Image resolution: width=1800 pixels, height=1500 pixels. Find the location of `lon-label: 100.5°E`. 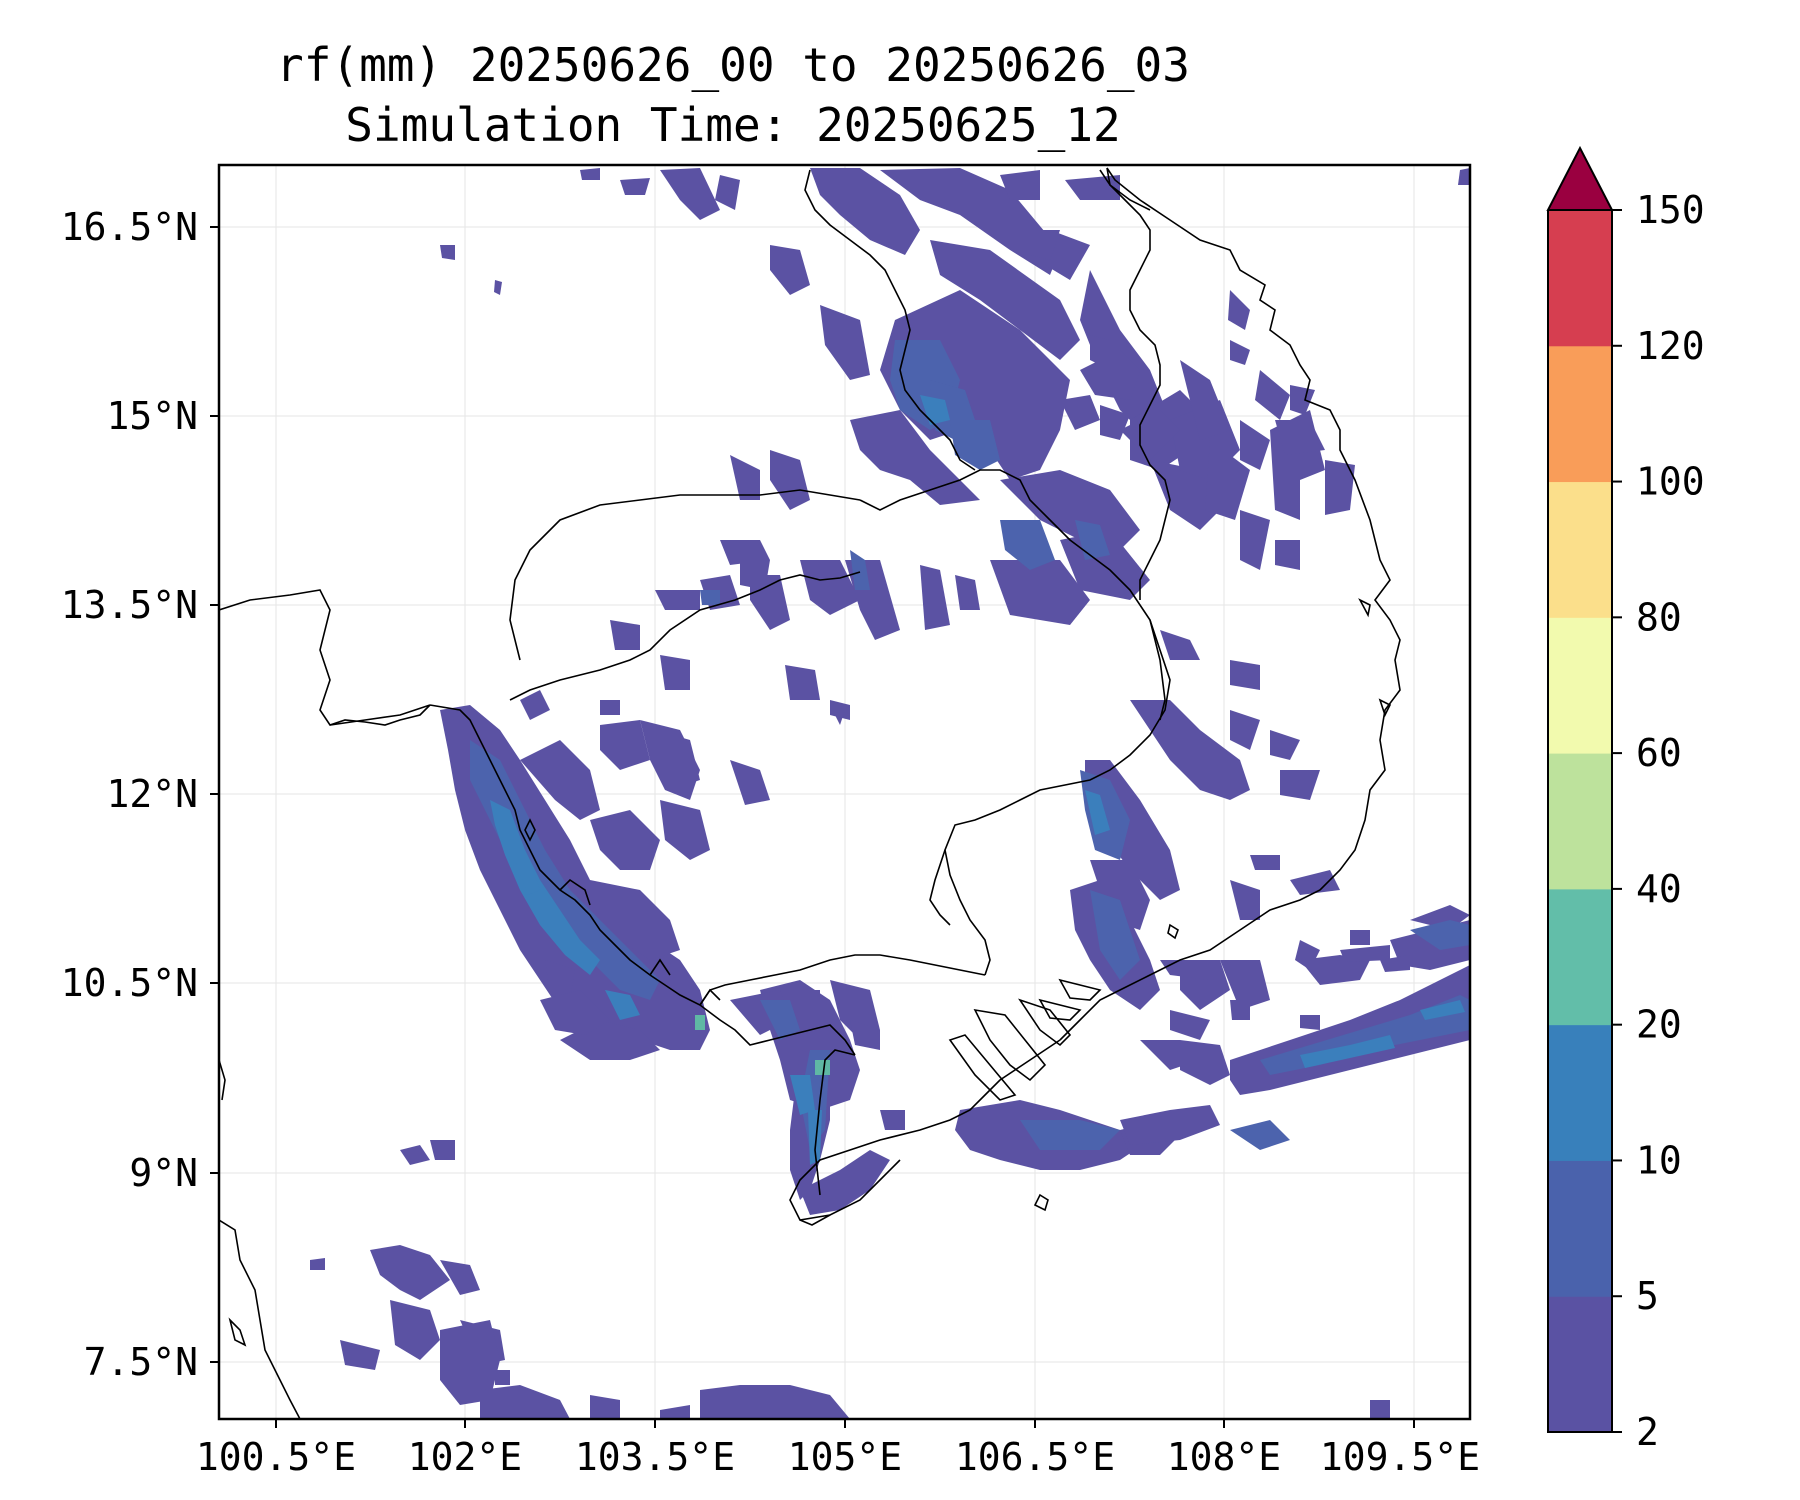

lon-label: 100.5°E is located at coordinates (276, 1457).